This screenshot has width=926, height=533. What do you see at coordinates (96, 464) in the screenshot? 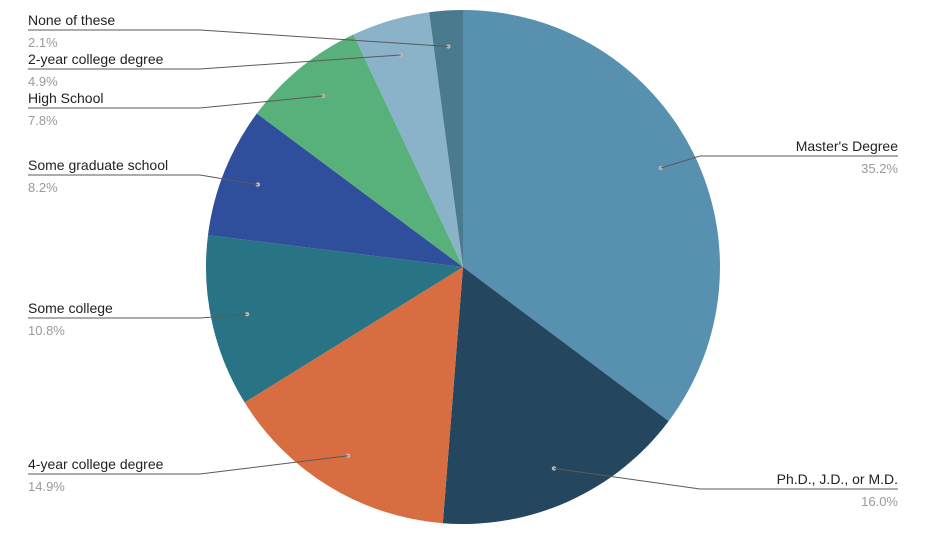
I see `label-4-year-college-degree: 4-year college degree` at bounding box center [96, 464].